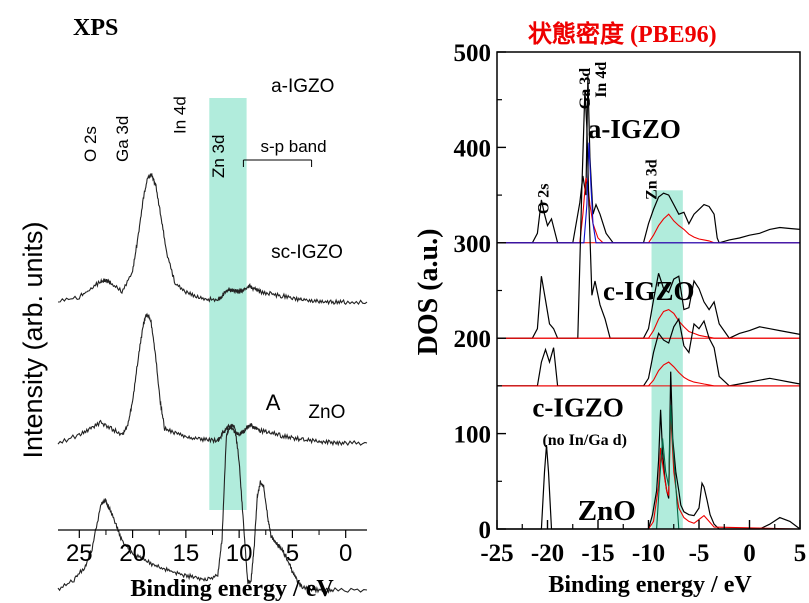 The width and height of the screenshot is (809, 603). Describe the element at coordinates (601, 80) in the screenshot. I see `dos-annotation: In 4d` at that location.